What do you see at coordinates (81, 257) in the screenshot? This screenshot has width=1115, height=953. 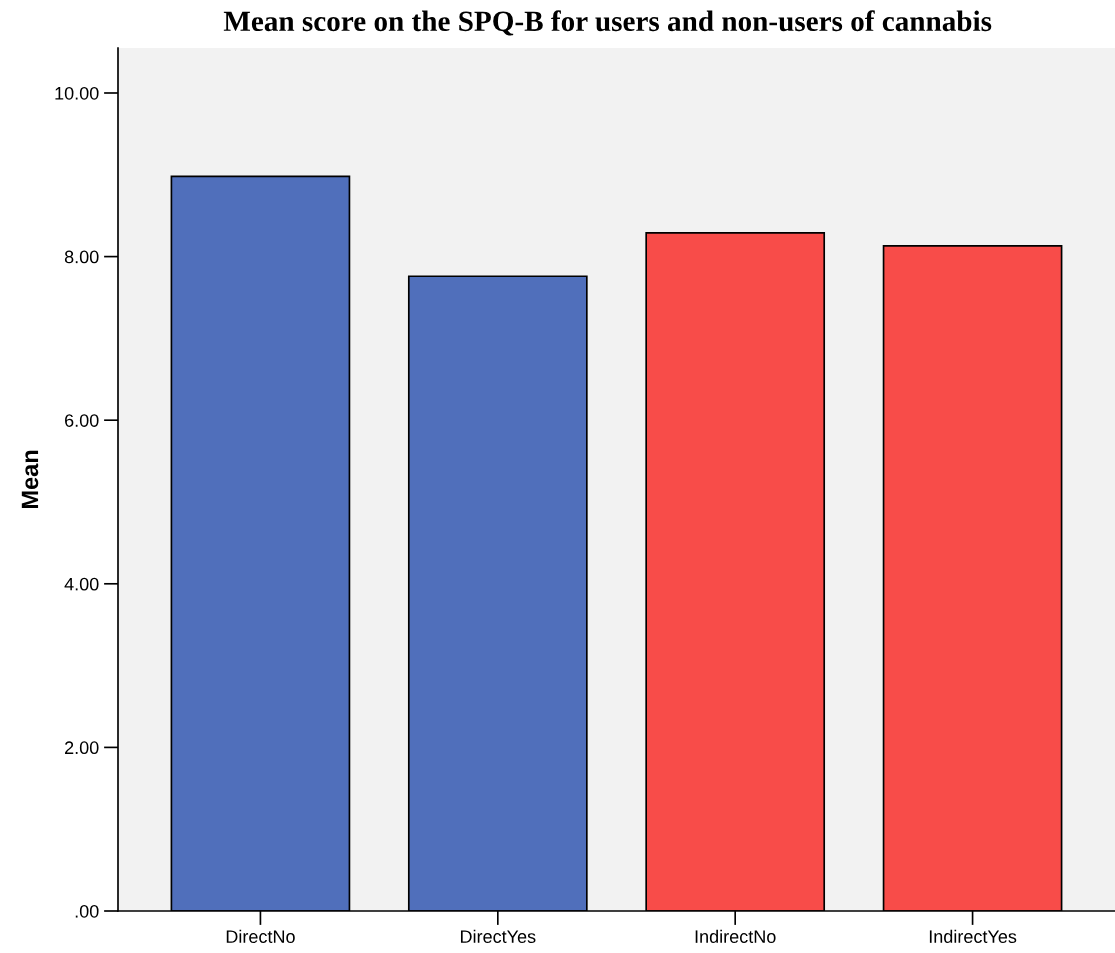 I see `y-tick-label: 8.00` at bounding box center [81, 257].